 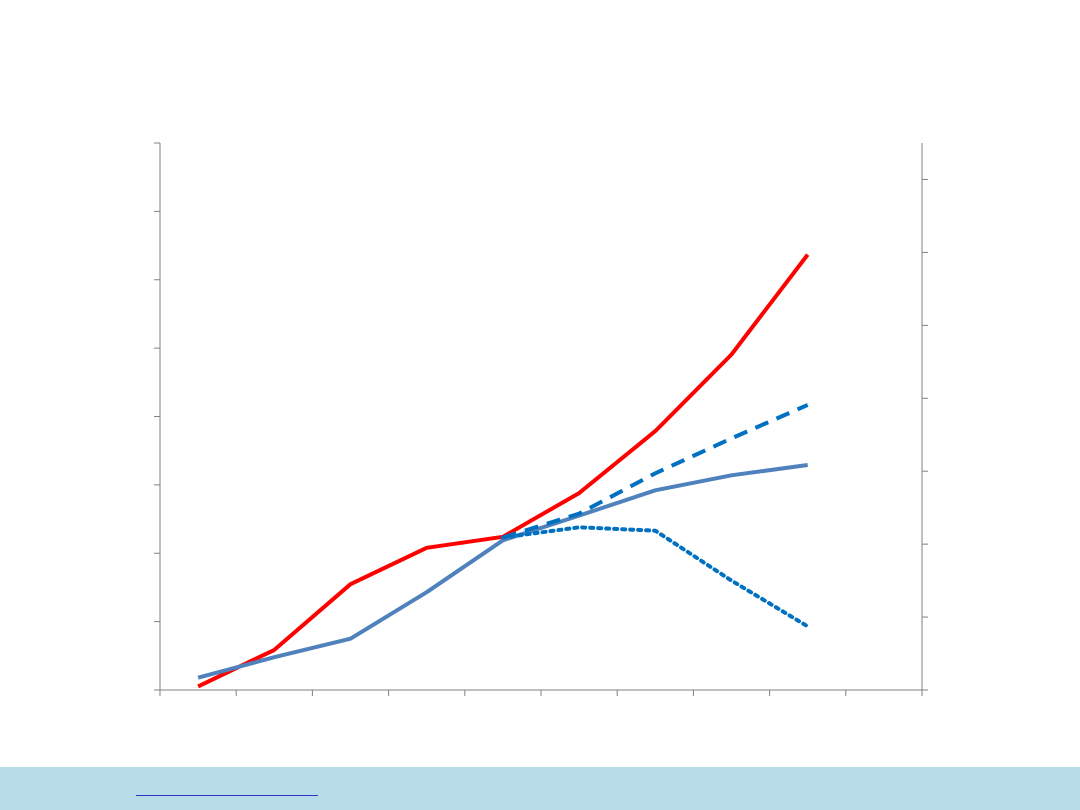 What do you see at coordinates (540, 788) in the screenshot?
I see `footer-bar` at bounding box center [540, 788].